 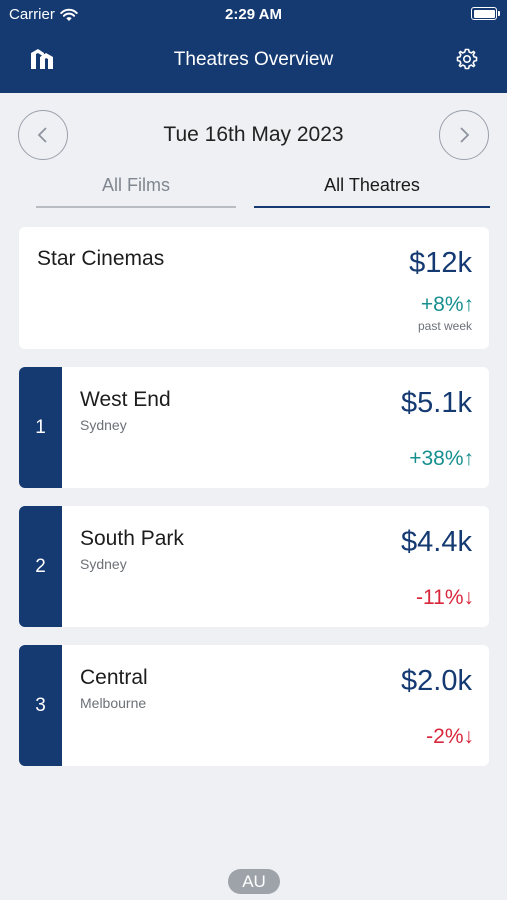 I want to click on tab-all-theatres: All Theatres, so click(x=372, y=189).